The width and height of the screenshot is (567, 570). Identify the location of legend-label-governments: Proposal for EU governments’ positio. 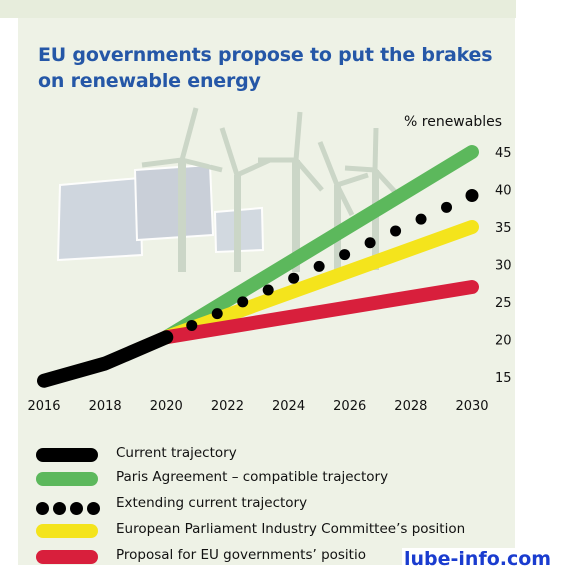
(241, 555).